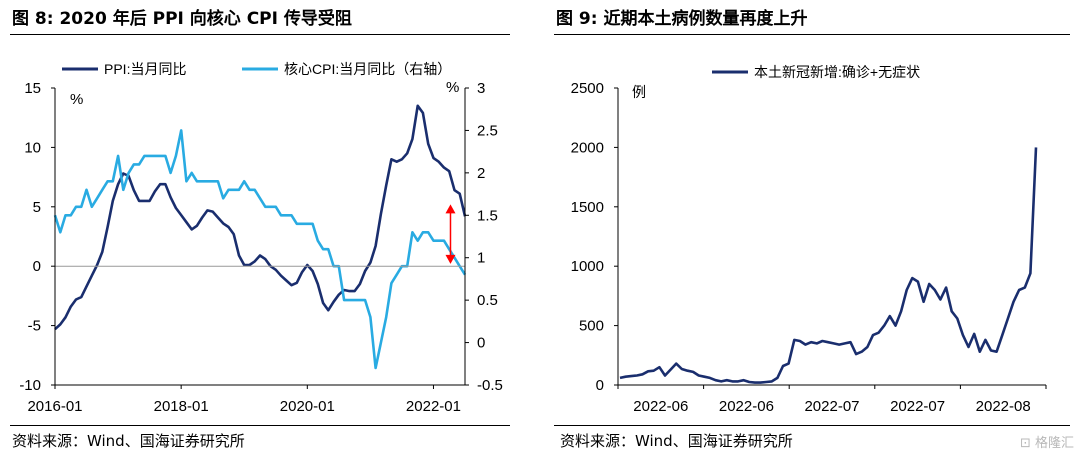 Image resolution: width=1080 pixels, height=460 pixels. Describe the element at coordinates (37, 207) in the screenshot. I see `y-tick-label-left: 5` at that location.